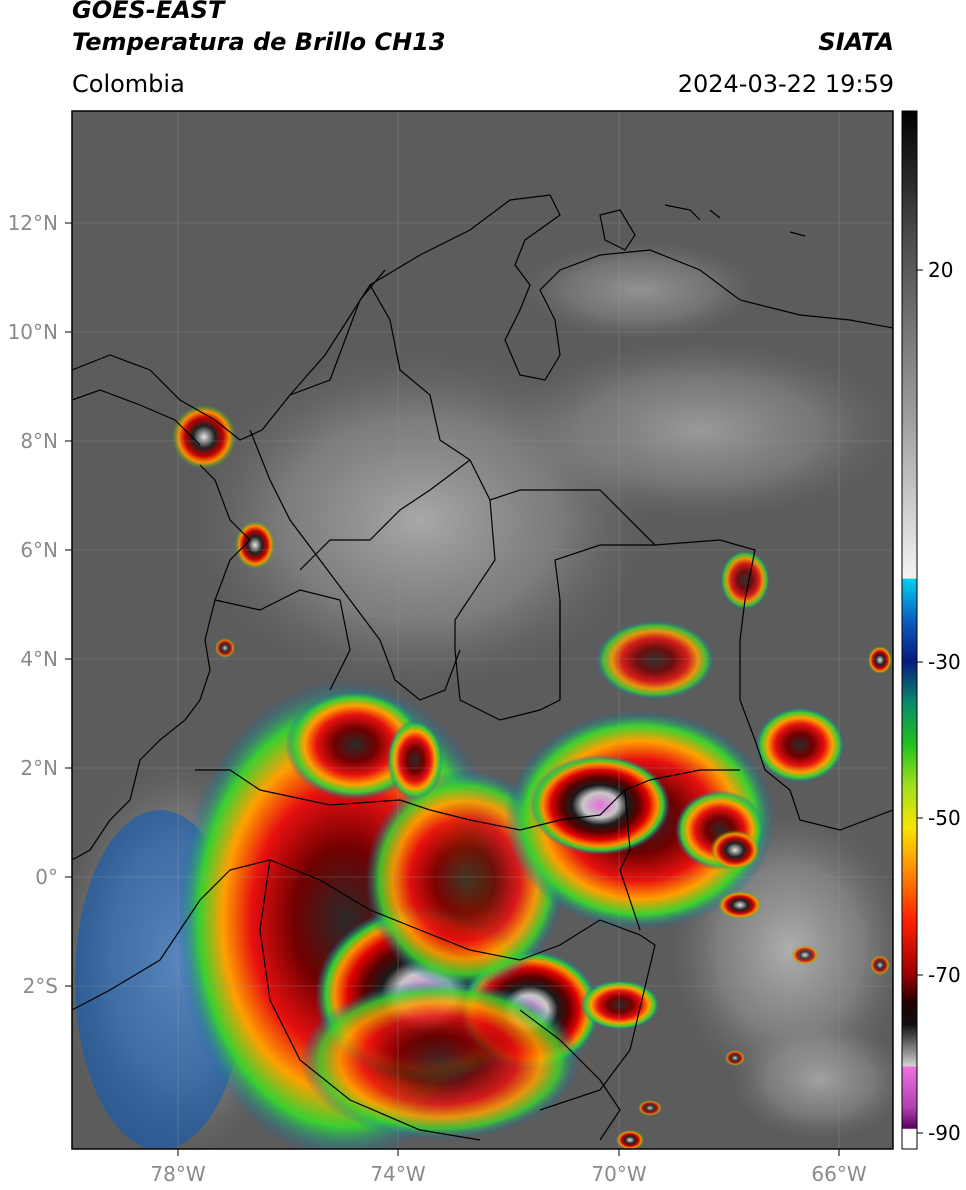  I want to click on lon-tick-label: 70°W, so click(618, 1174).